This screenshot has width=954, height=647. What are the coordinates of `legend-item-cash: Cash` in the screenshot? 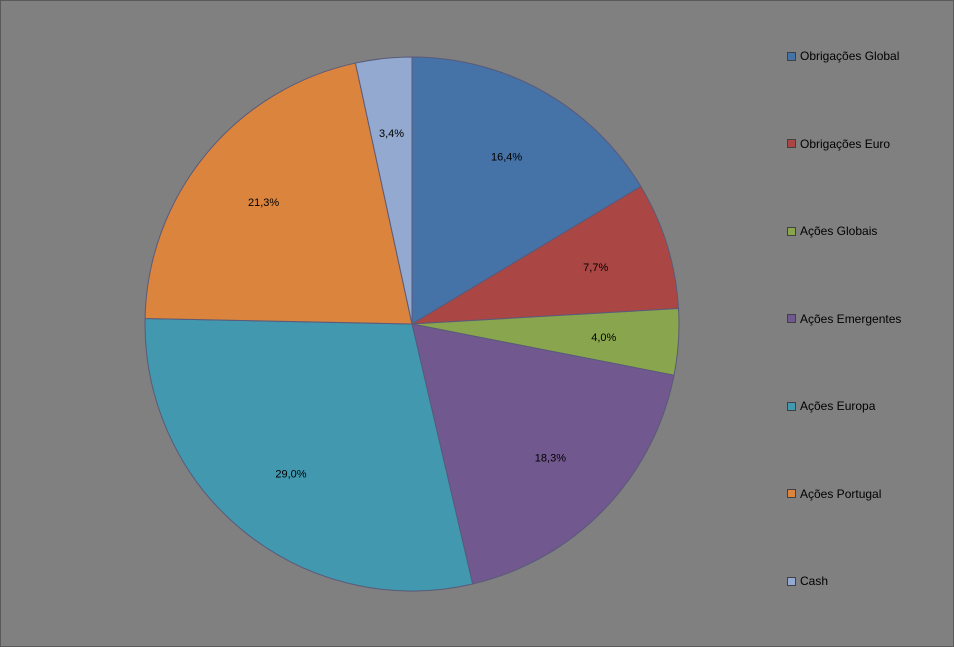 It's located at (807, 581).